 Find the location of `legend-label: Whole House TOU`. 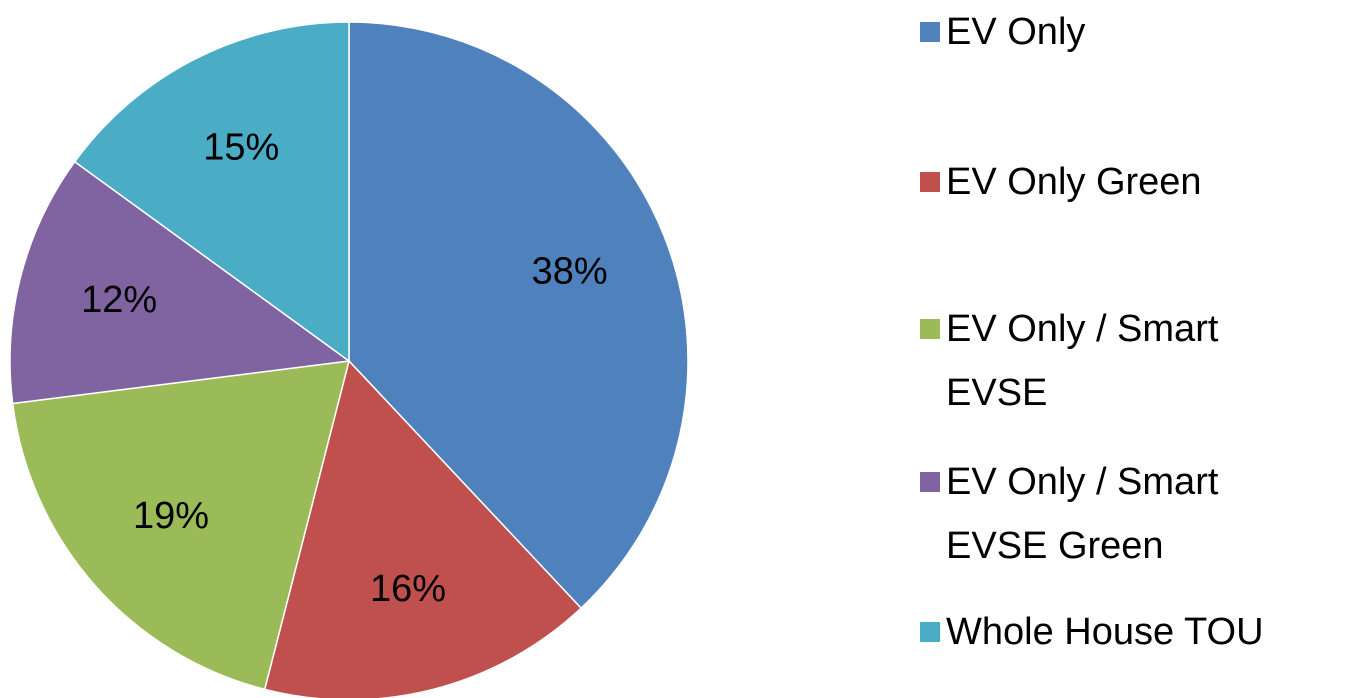

legend-label: Whole House TOU is located at coordinates (1105, 632).